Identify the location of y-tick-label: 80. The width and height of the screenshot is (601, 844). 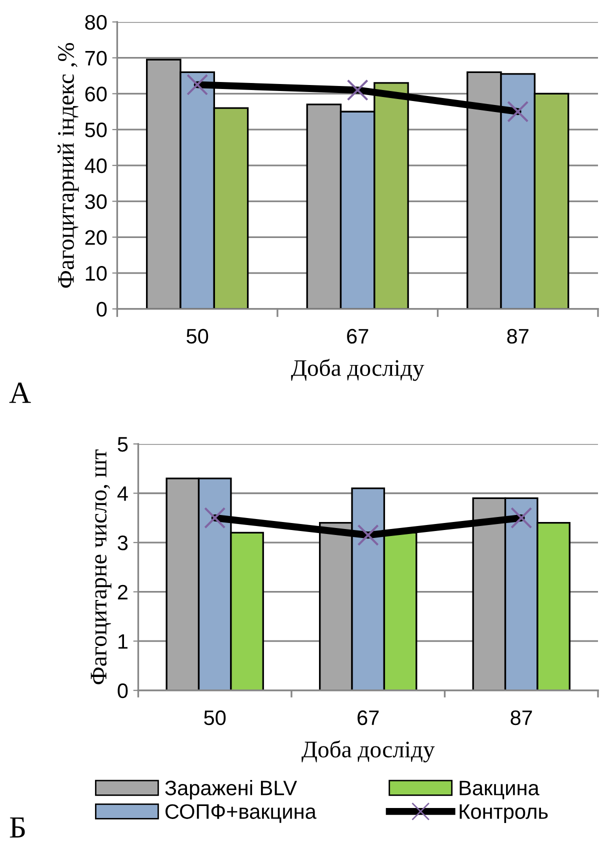
(96, 22).